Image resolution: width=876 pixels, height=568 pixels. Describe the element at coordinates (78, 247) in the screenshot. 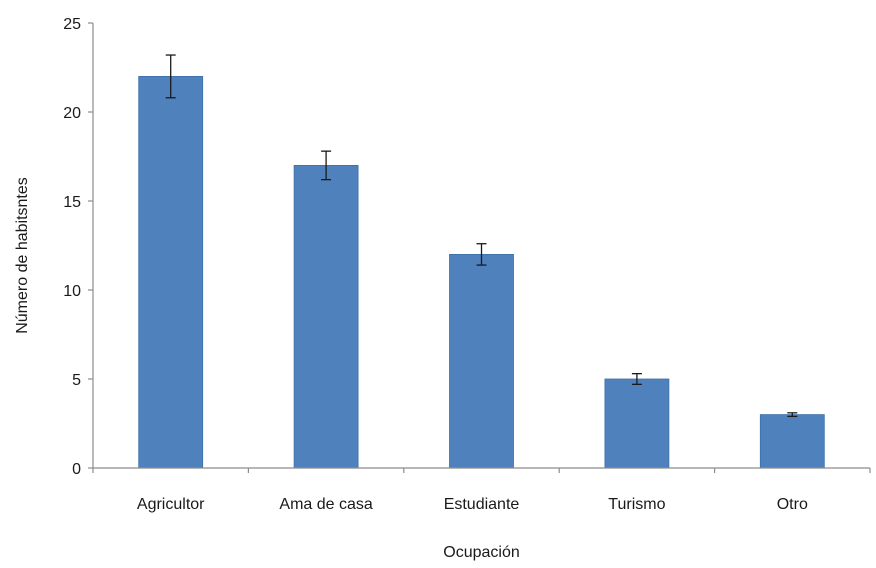

I see `y-axis-ticks: 0 5 10 15 20 25` at that location.